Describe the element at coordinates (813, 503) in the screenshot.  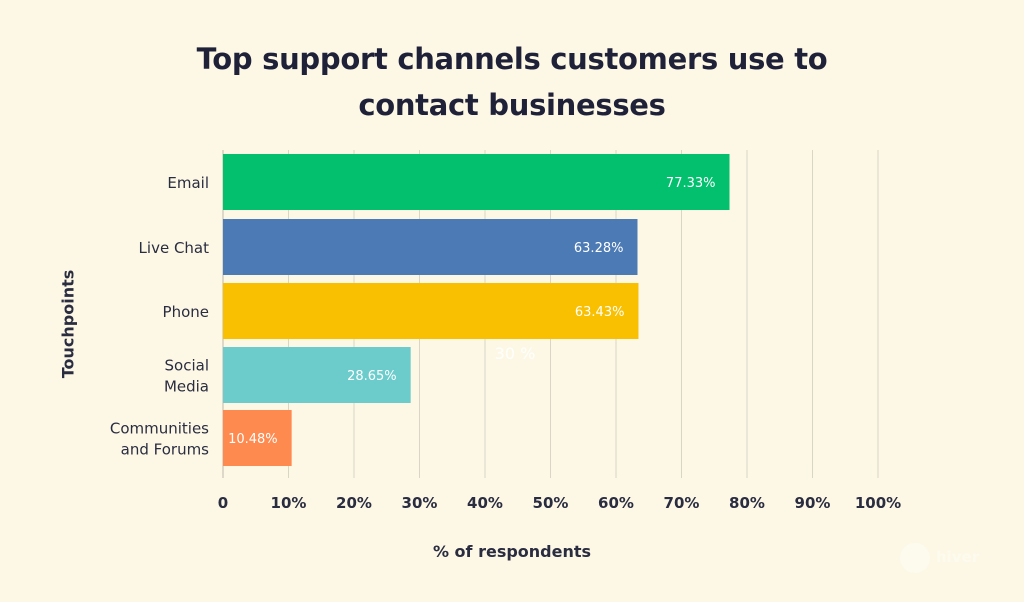
I see `x-tick-label: 90%` at that location.